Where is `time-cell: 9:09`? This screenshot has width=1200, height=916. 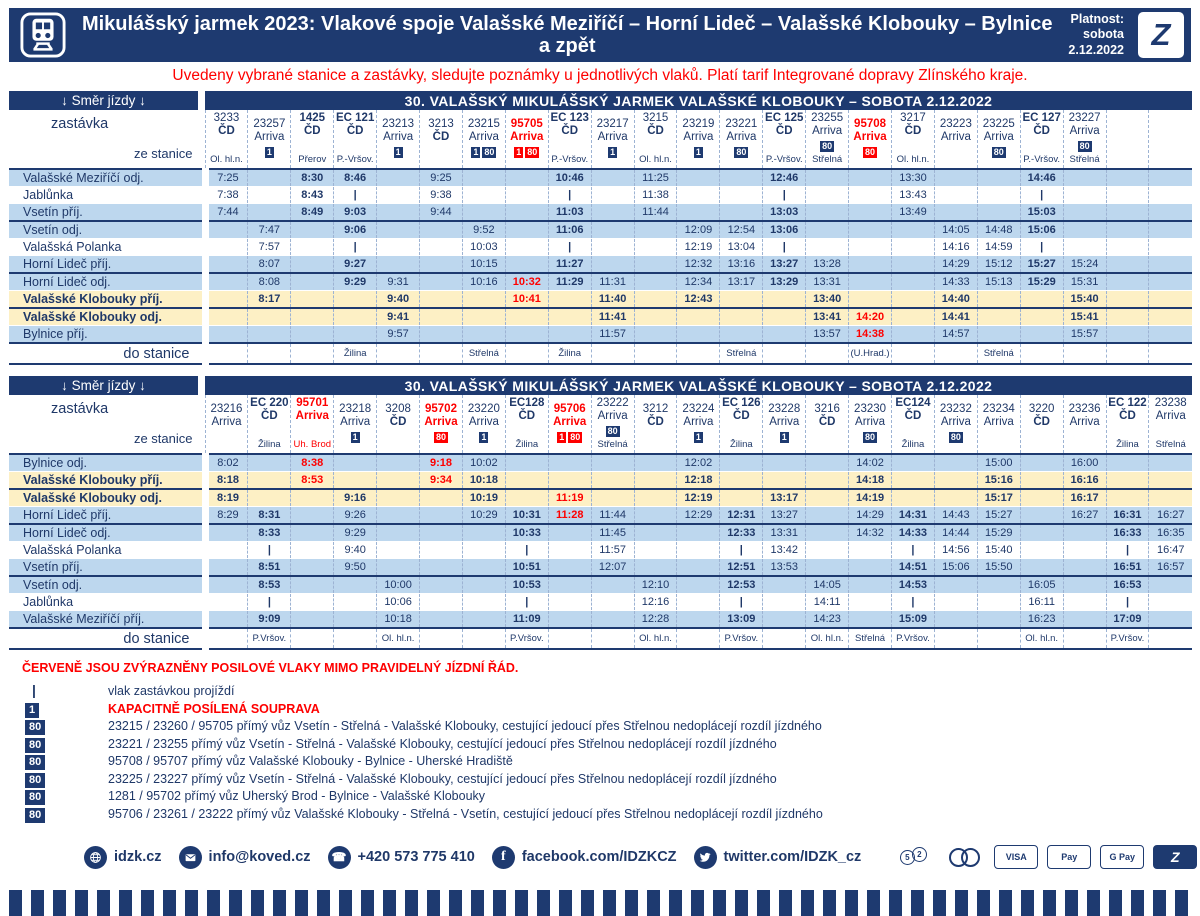
time-cell: 9:09 is located at coordinates (269, 619).